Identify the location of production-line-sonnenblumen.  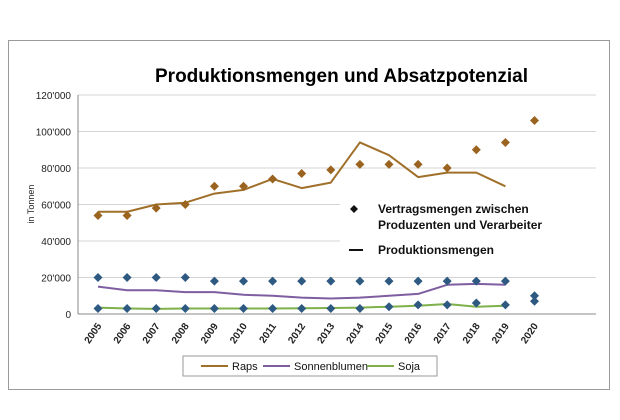
(301, 291).